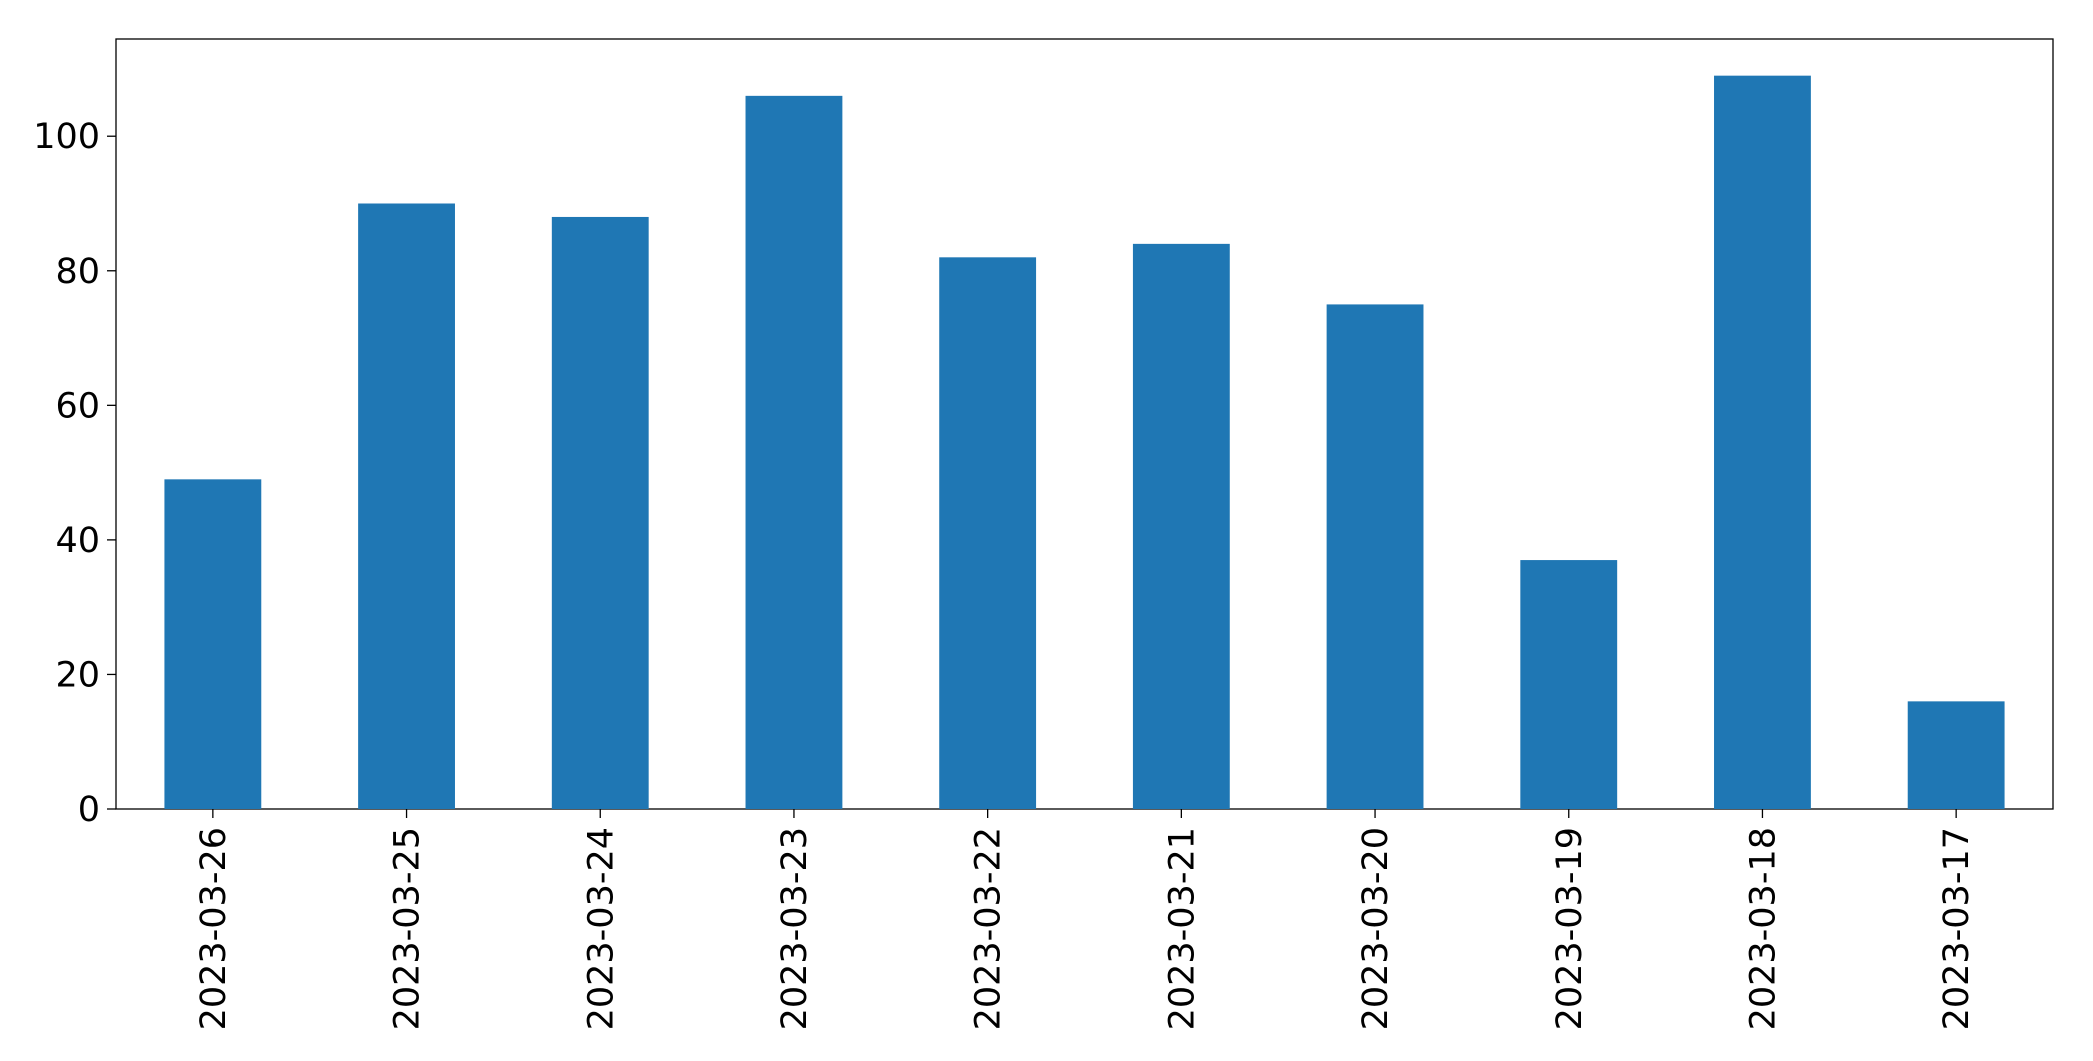 This screenshot has width=2093, height=1061. Describe the element at coordinates (408, 928) in the screenshot. I see `x-tick-label: 2023-03-25` at that location.